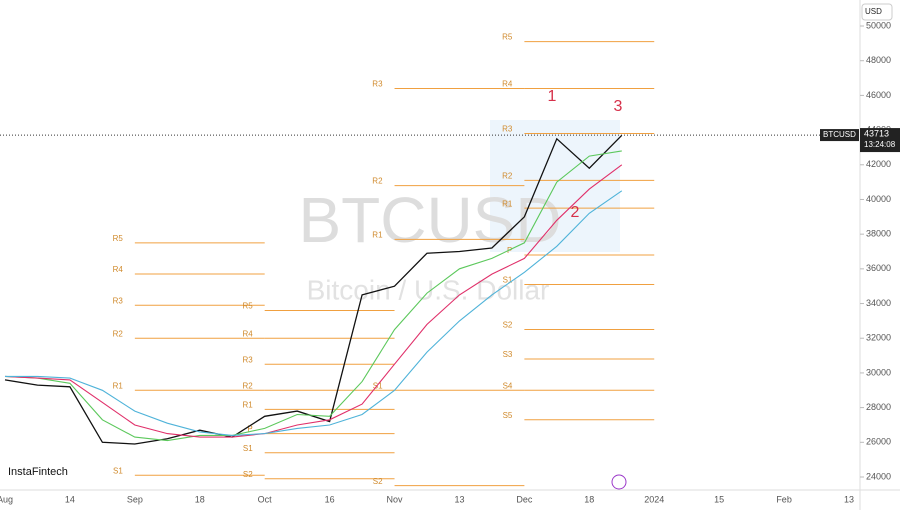  What do you see at coordinates (784, 499) in the screenshot?
I see `x-tick-label: Feb` at bounding box center [784, 499].